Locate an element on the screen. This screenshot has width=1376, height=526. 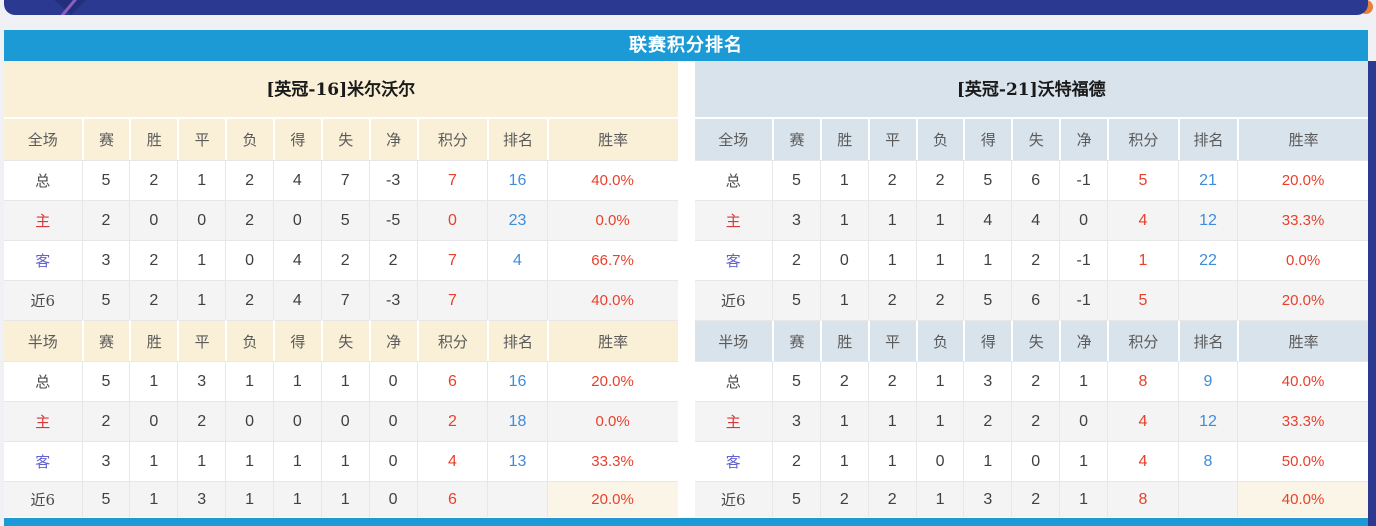
stat-cell: 7 is located at coordinates (344, 300).